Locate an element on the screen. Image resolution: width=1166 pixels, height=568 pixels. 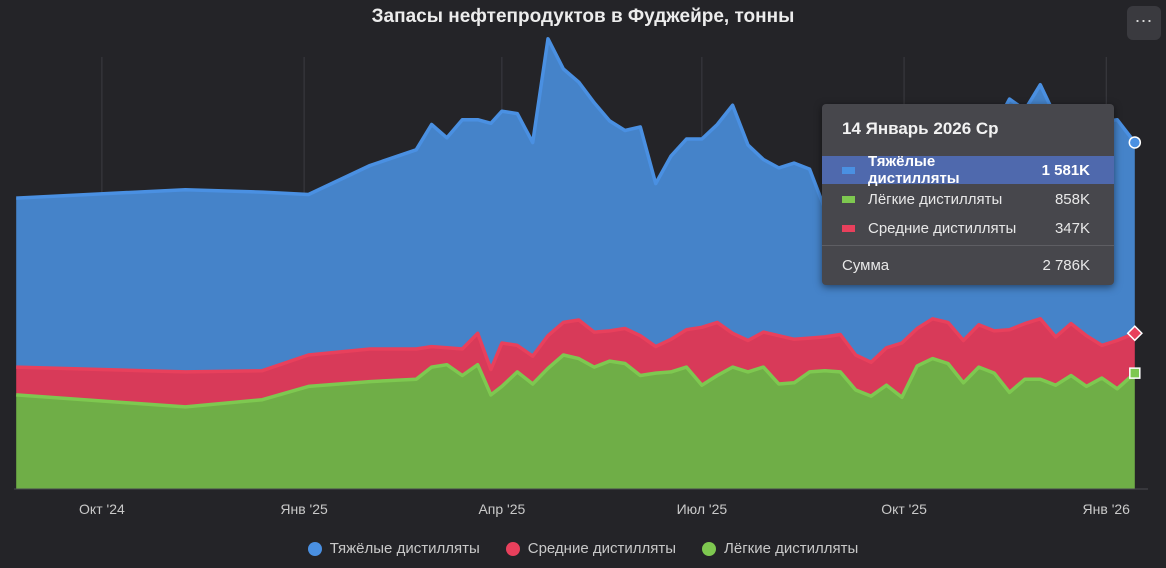
x-tick-label-1: Янв '25 is located at coordinates (304, 509).